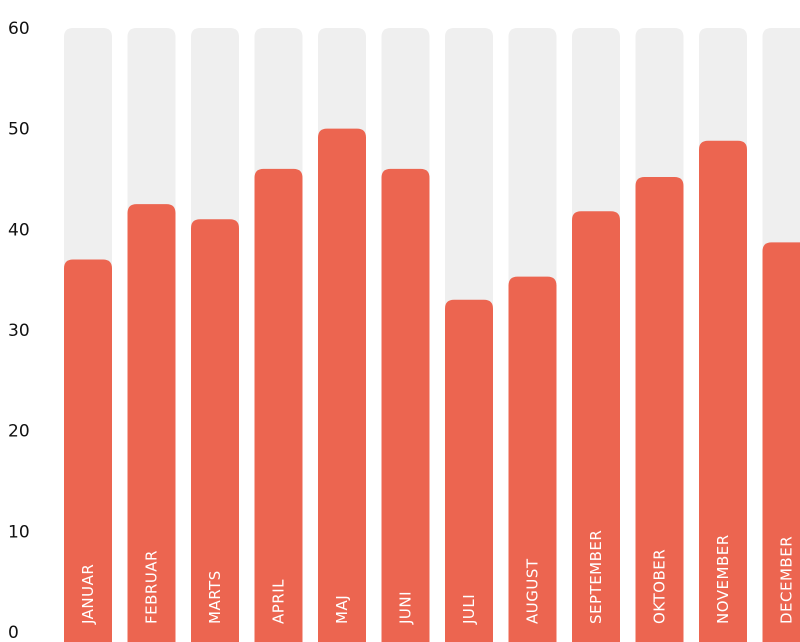 The height and width of the screenshot is (642, 800). Describe the element at coordinates (469, 470) in the screenshot. I see `bar-juli` at that location.